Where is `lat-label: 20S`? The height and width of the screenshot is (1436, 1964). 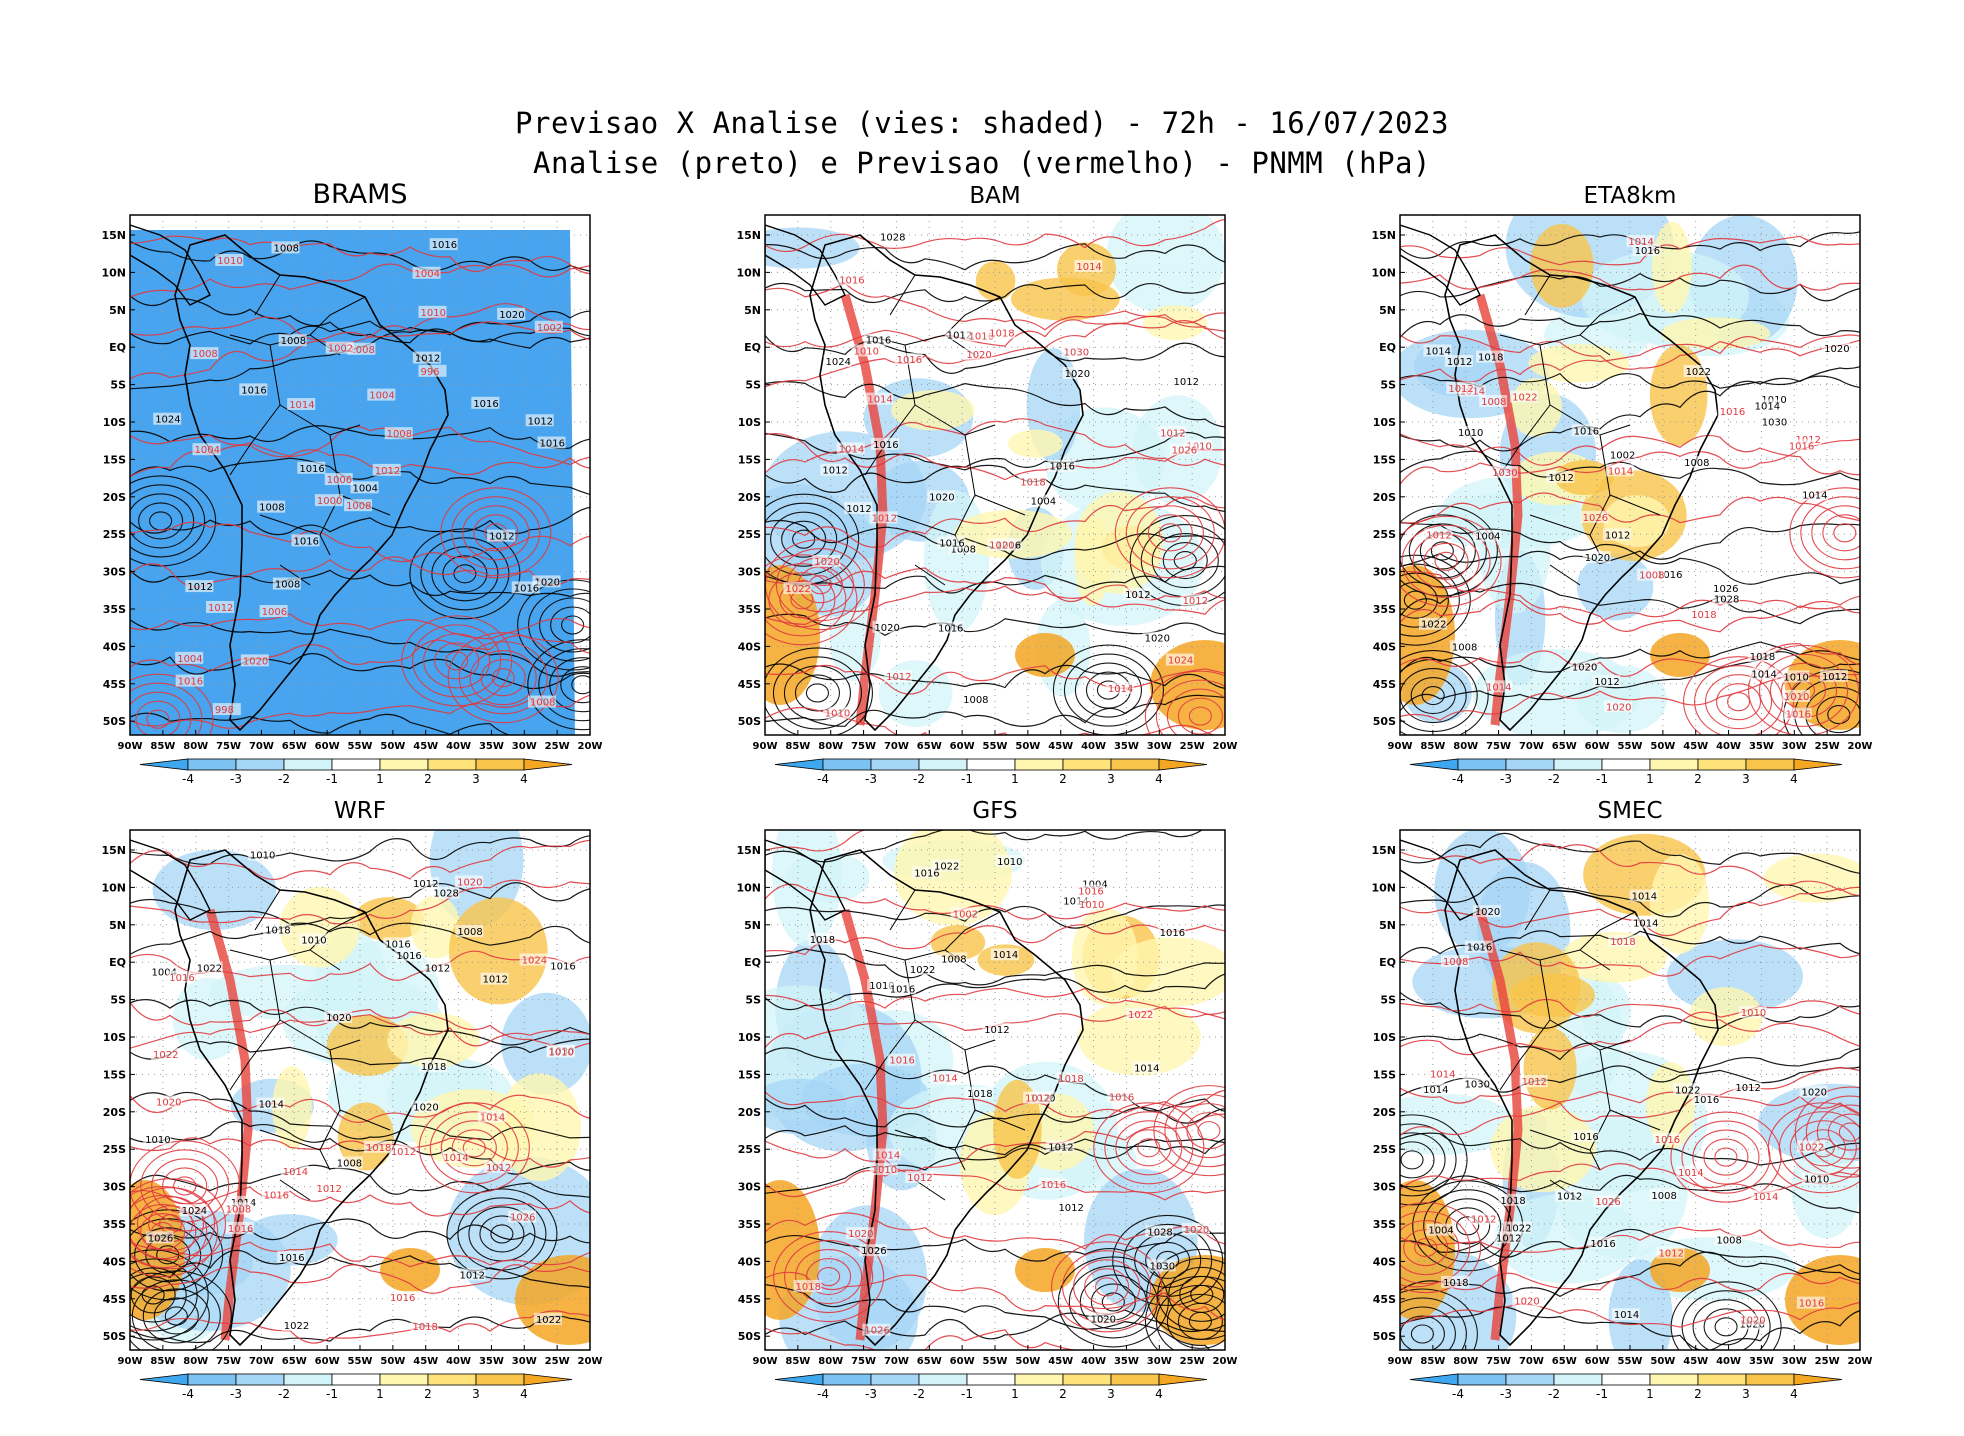 lat-label: 20S is located at coordinates (1384, 1112).